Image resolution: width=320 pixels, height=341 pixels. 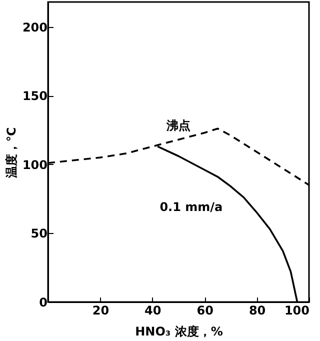 What do you see at coordinates (153, 311) in the screenshot?
I see `x-tick-label: 40` at bounding box center [153, 311].